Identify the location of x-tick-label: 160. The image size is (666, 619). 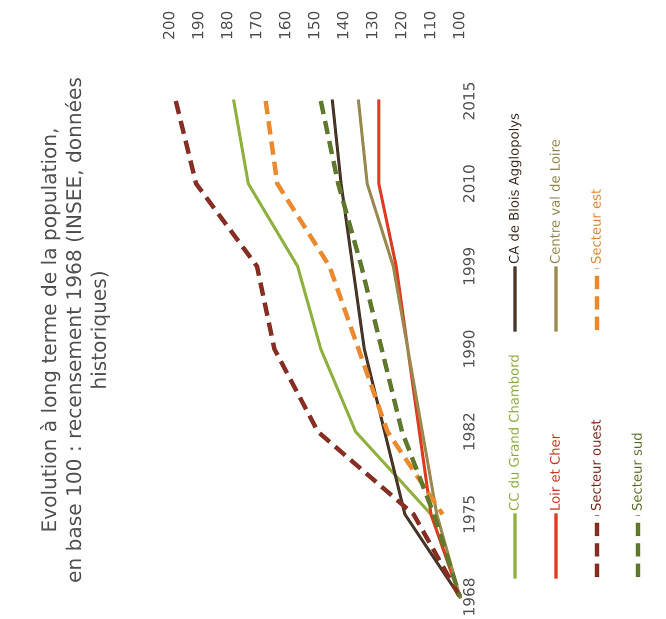
(284, 25).